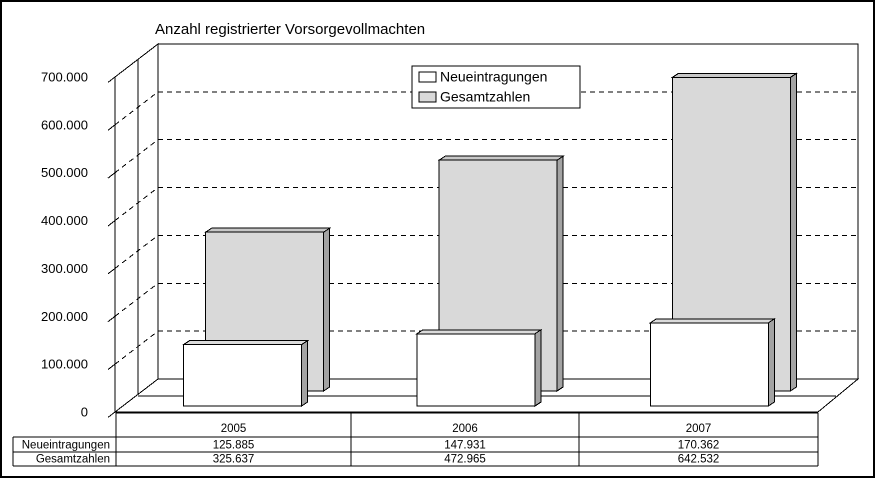 This screenshot has width=876, height=479. What do you see at coordinates (234, 446) in the screenshot?
I see `table-cell-value: 125.885` at bounding box center [234, 446].